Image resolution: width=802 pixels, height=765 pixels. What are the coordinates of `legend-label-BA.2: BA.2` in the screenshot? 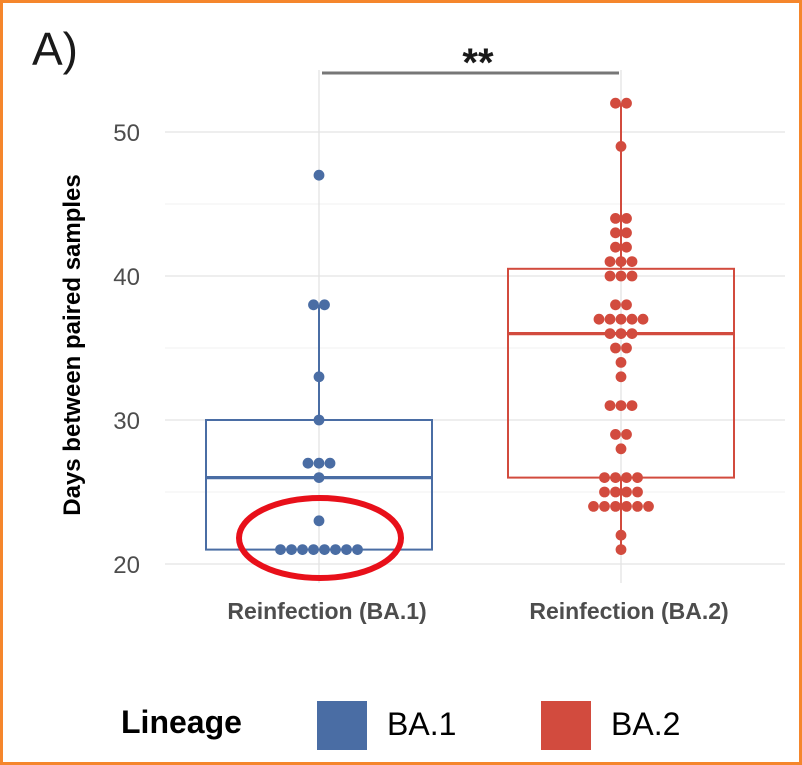 It's located at (645, 724).